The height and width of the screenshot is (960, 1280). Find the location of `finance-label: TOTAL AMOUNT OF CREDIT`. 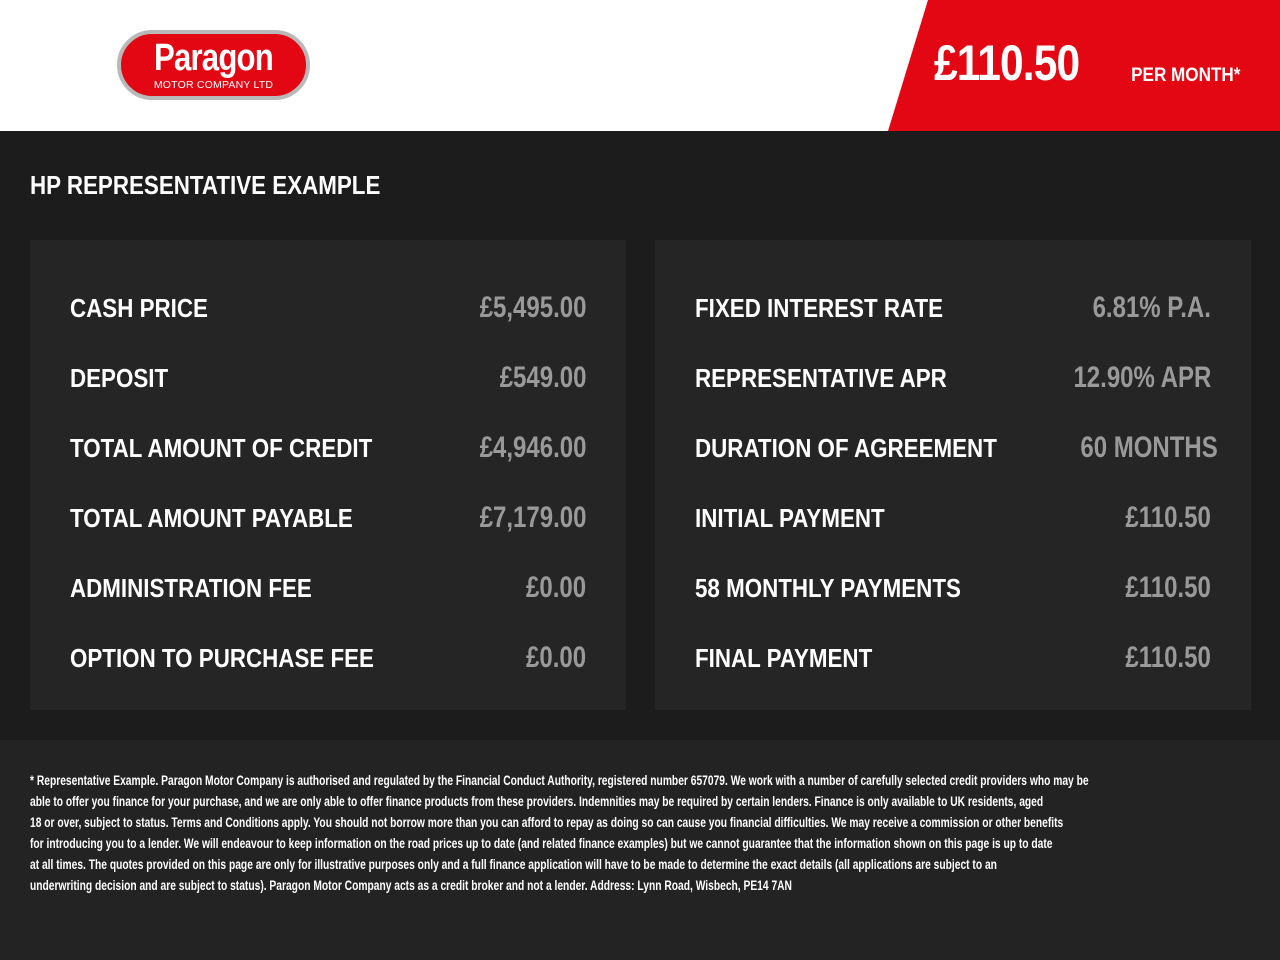

finance-label: TOTAL AMOUNT OF CREDIT is located at coordinates (221, 447).